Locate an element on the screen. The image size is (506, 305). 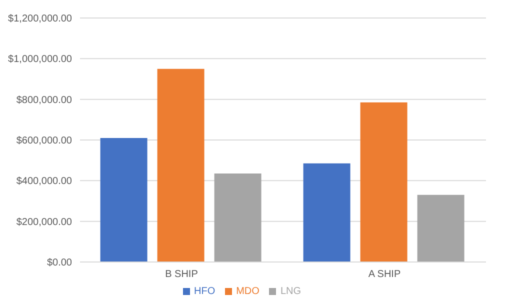
y-tick-label: $200,000.00 is located at coordinates (44, 222).